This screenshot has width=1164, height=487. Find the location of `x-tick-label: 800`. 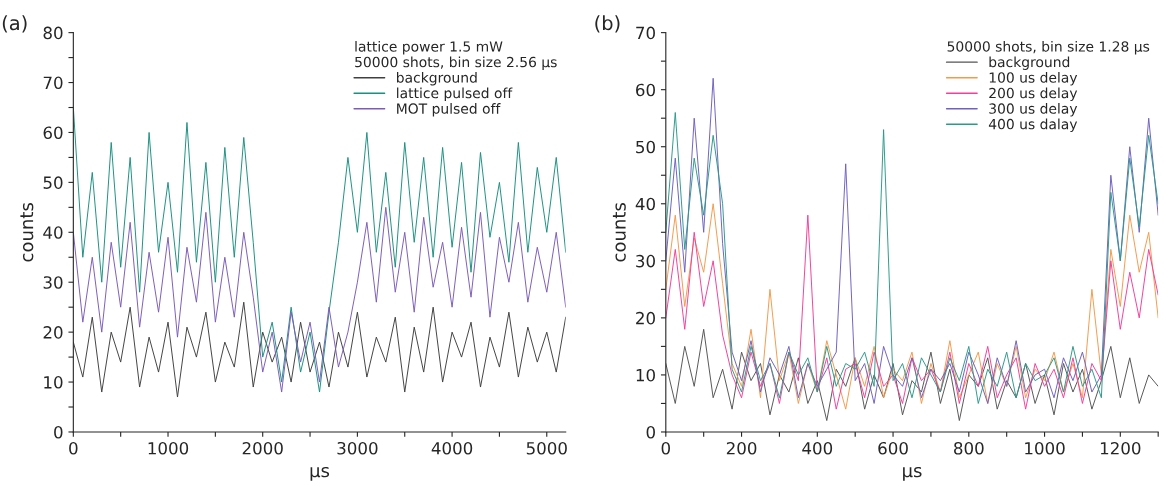

x-tick-label: 800 is located at coordinates (969, 448).